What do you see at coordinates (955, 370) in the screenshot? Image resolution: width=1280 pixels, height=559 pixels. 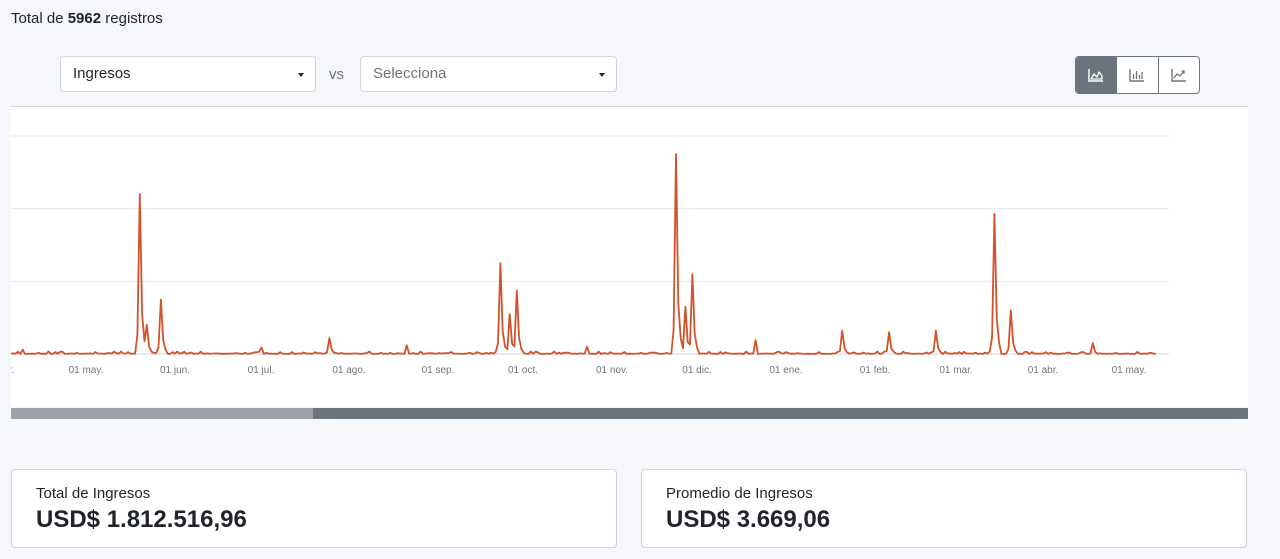 I see `x-tick-label: 01 mar.` at bounding box center [955, 370].